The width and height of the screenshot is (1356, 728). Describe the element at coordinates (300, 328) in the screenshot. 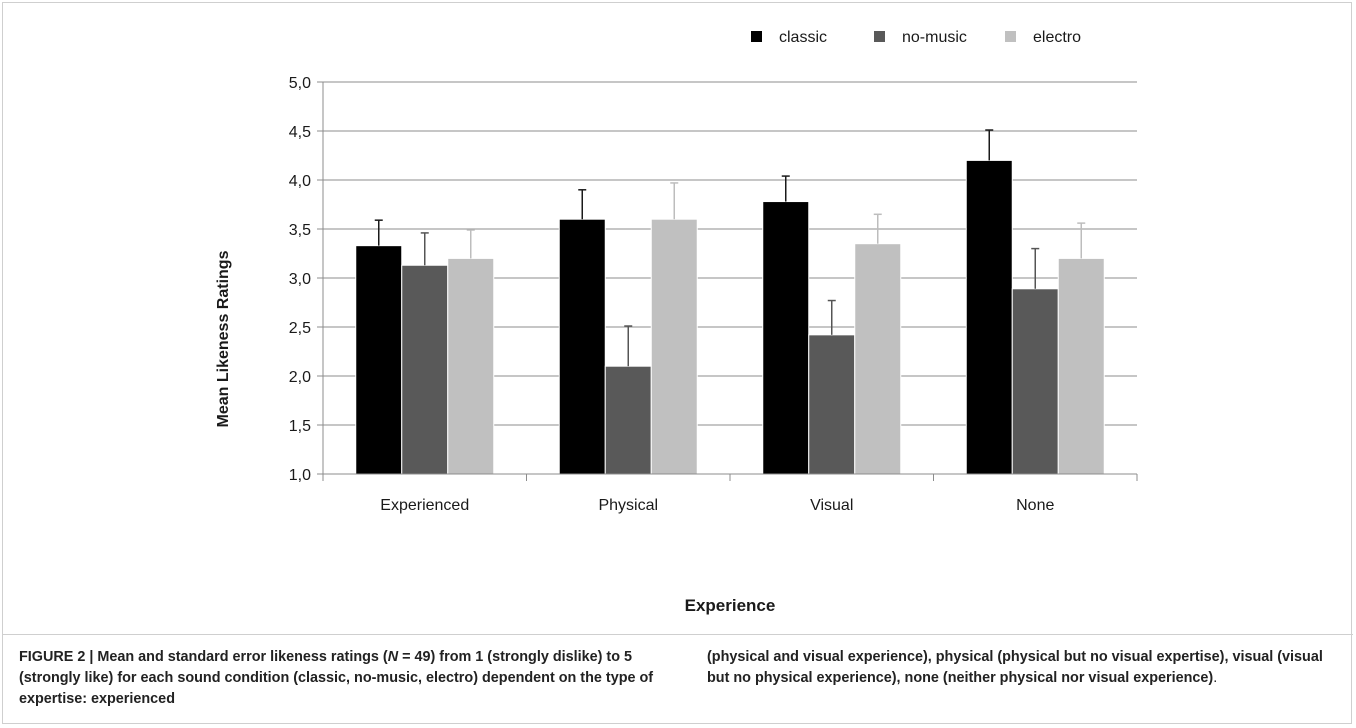

I see `y-tick-label: 2,5` at that location.